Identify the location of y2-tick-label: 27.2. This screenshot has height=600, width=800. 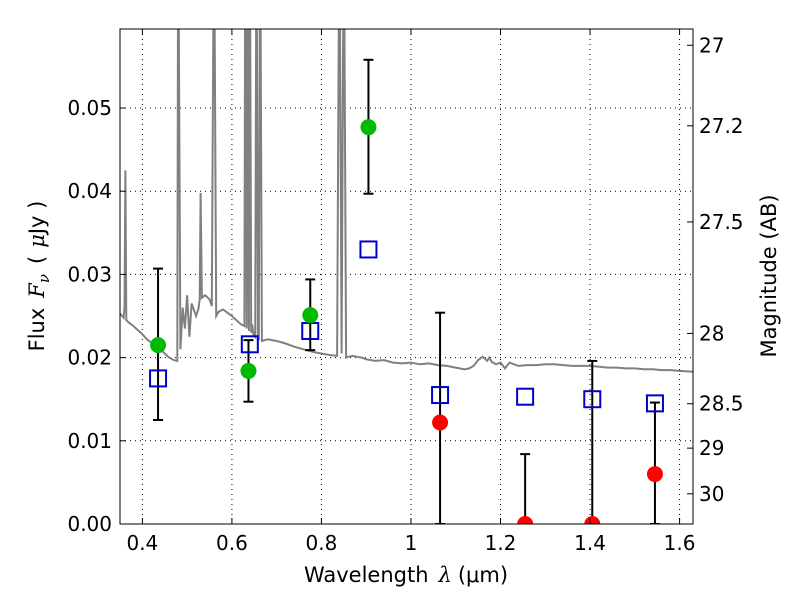
(721, 126).